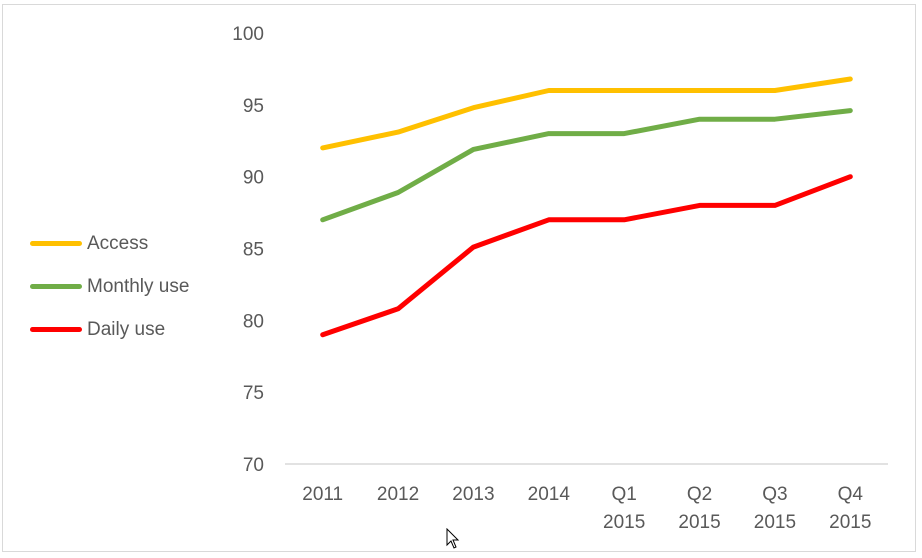  Describe the element at coordinates (453, 538) in the screenshot. I see `mouse-cursor-icon` at that location.